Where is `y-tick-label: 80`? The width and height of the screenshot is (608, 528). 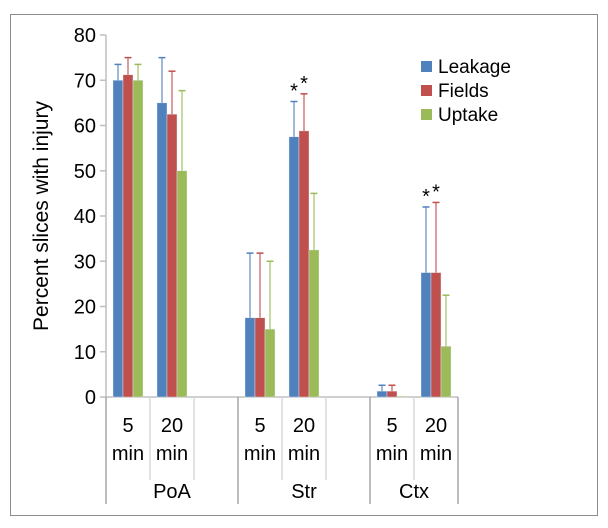 y-tick-label: 80 is located at coordinates (85, 36).